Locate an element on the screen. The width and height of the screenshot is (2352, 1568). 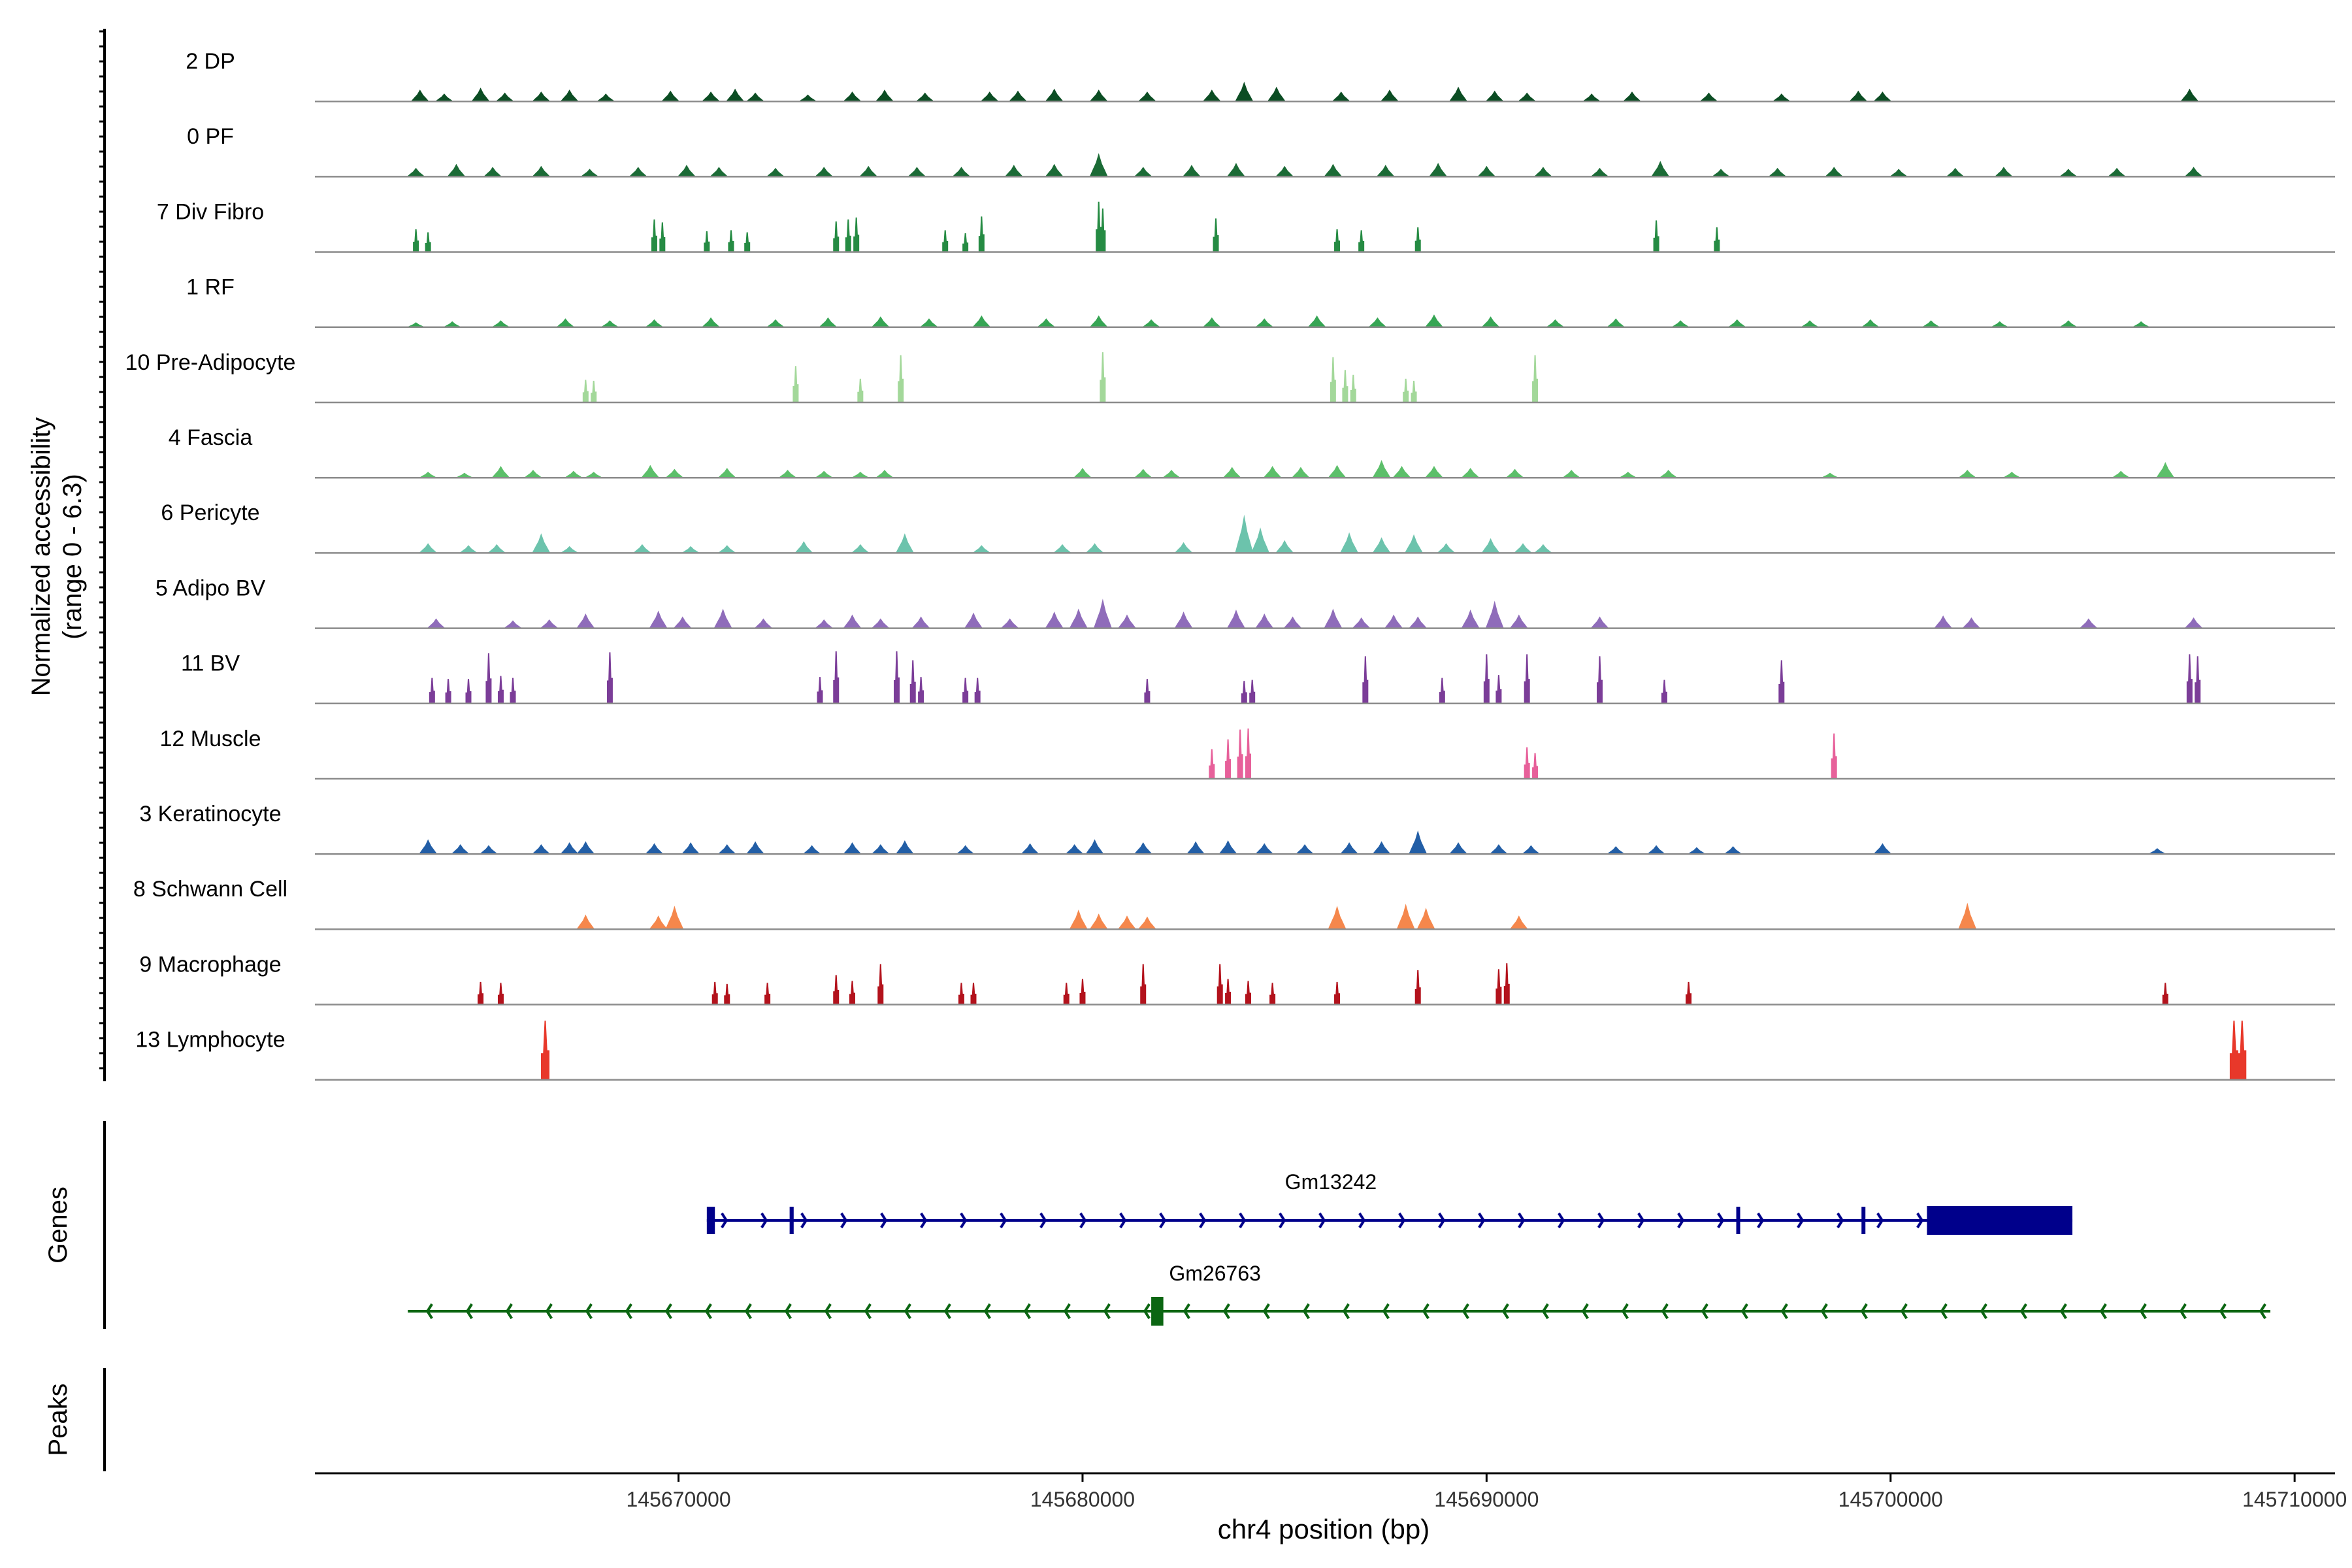
track-label: 6 Pericyte is located at coordinates (210, 512).